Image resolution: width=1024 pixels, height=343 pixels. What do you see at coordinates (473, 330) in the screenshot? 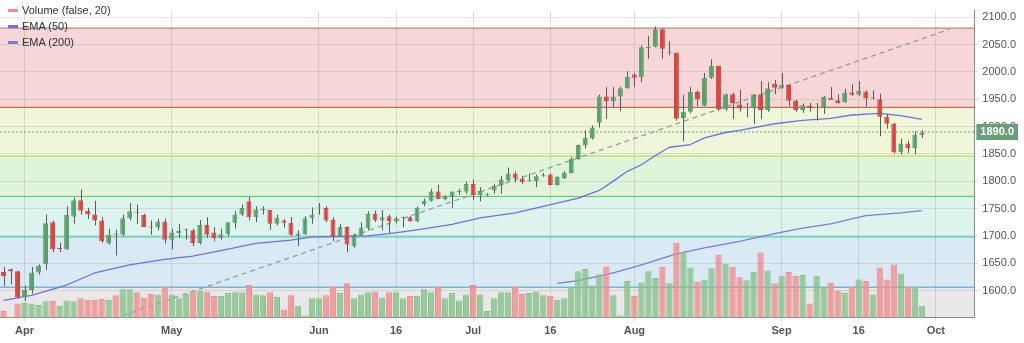
I see `x-tick-label: Jul` at bounding box center [473, 330].